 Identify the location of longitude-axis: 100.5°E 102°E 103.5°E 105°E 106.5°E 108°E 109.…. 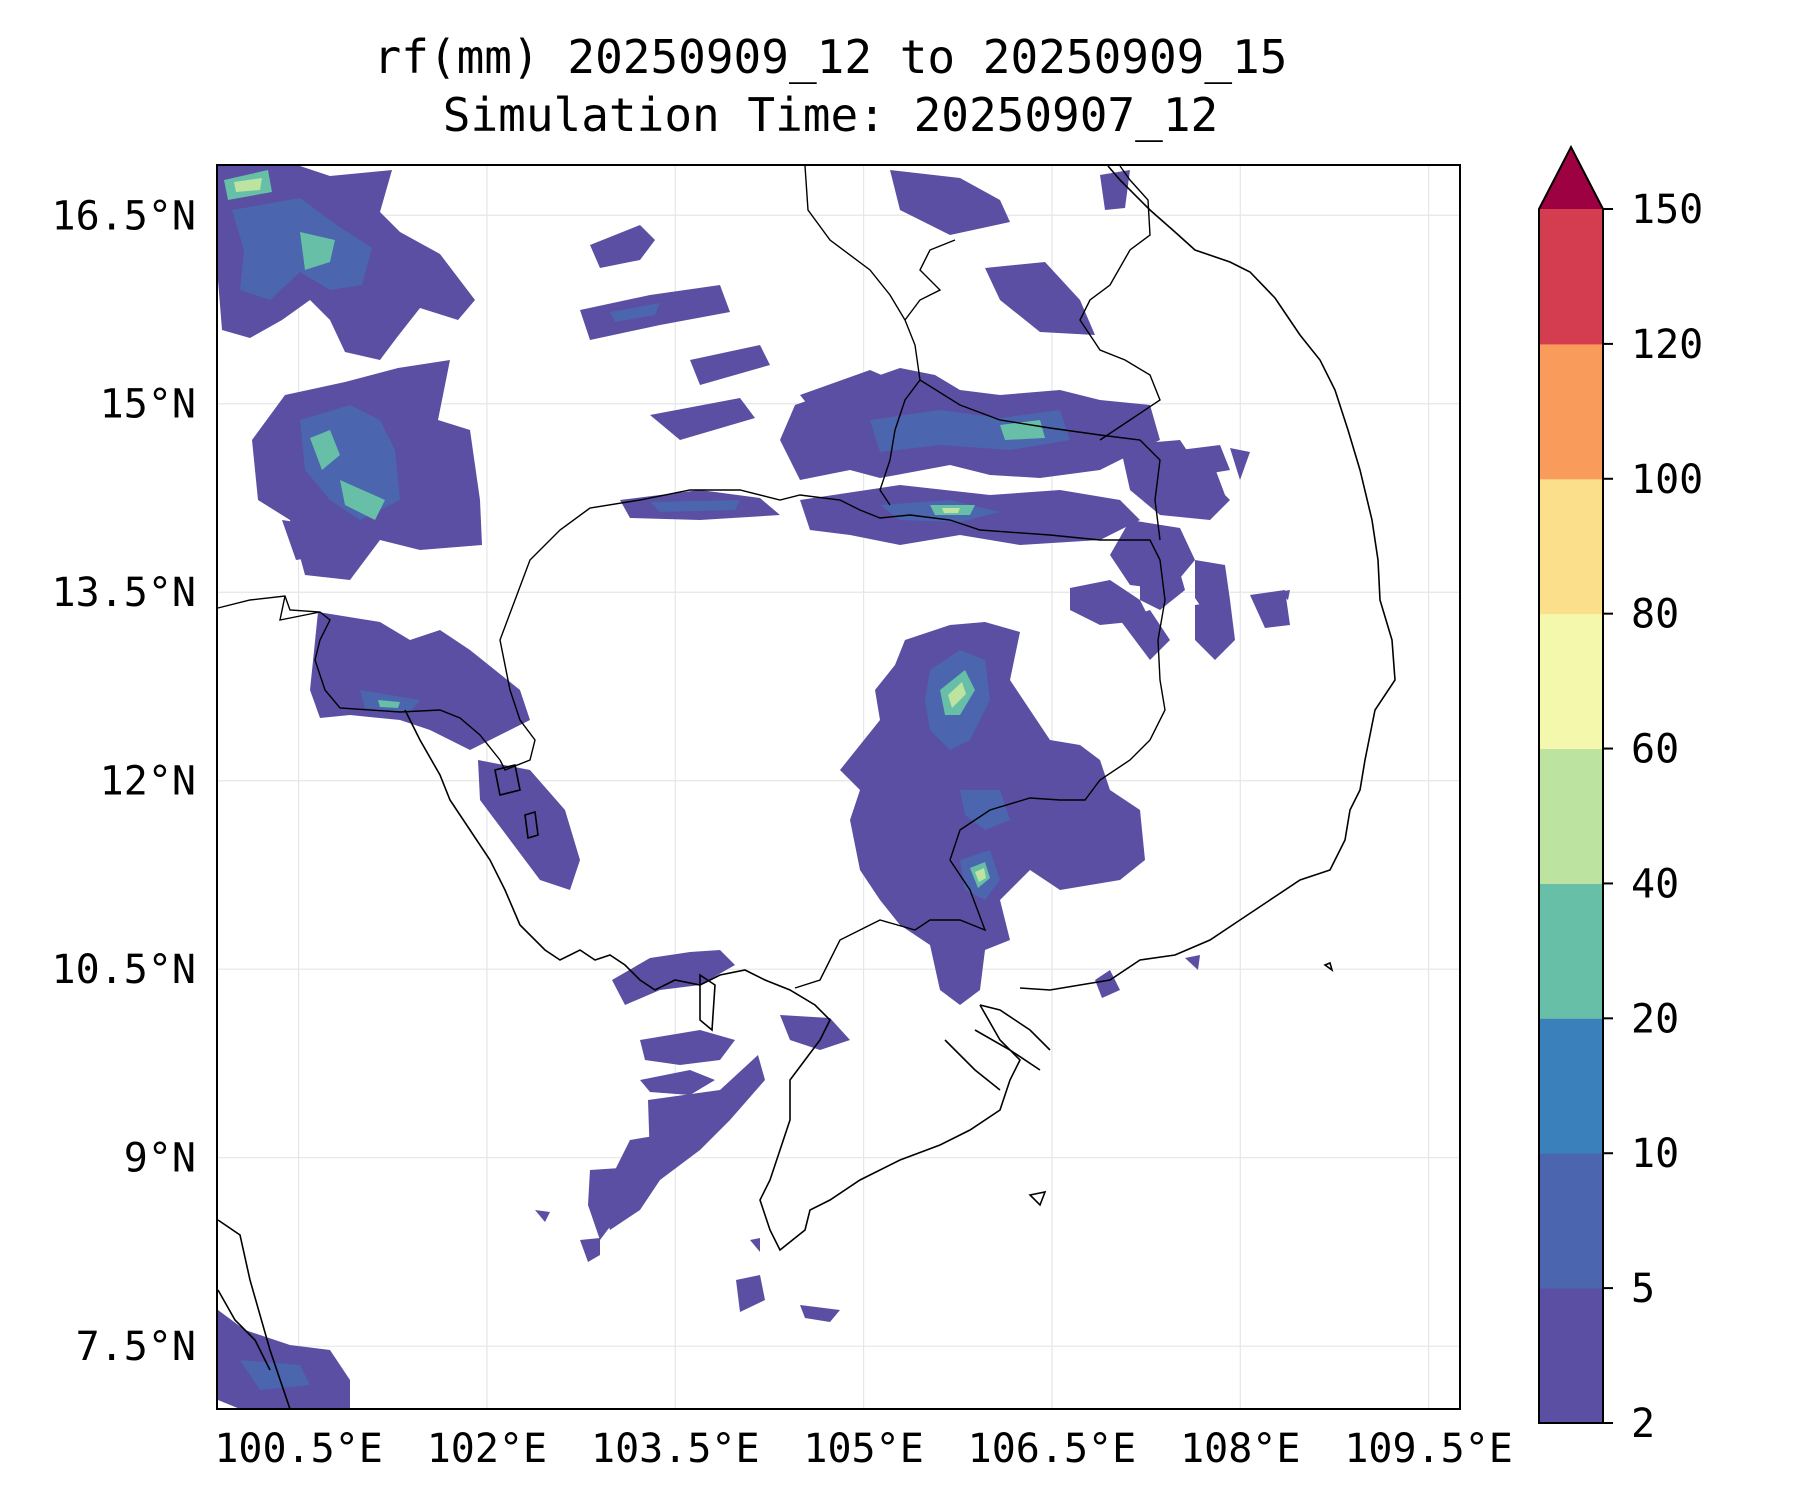
(863, 1449).